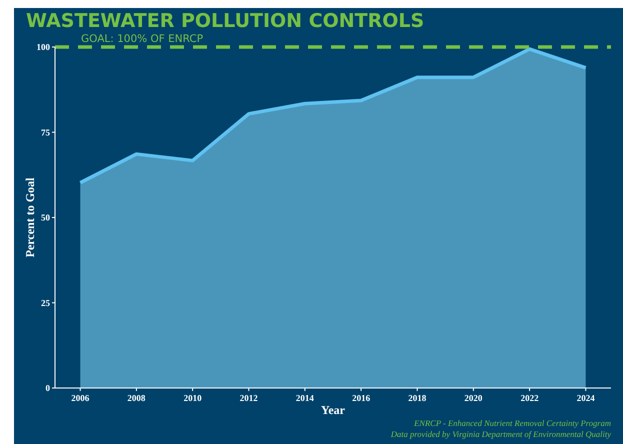 Image resolution: width=623 pixels, height=444 pixels. Describe the element at coordinates (193, 398) in the screenshot. I see `x-tick-label: 2010` at that location.